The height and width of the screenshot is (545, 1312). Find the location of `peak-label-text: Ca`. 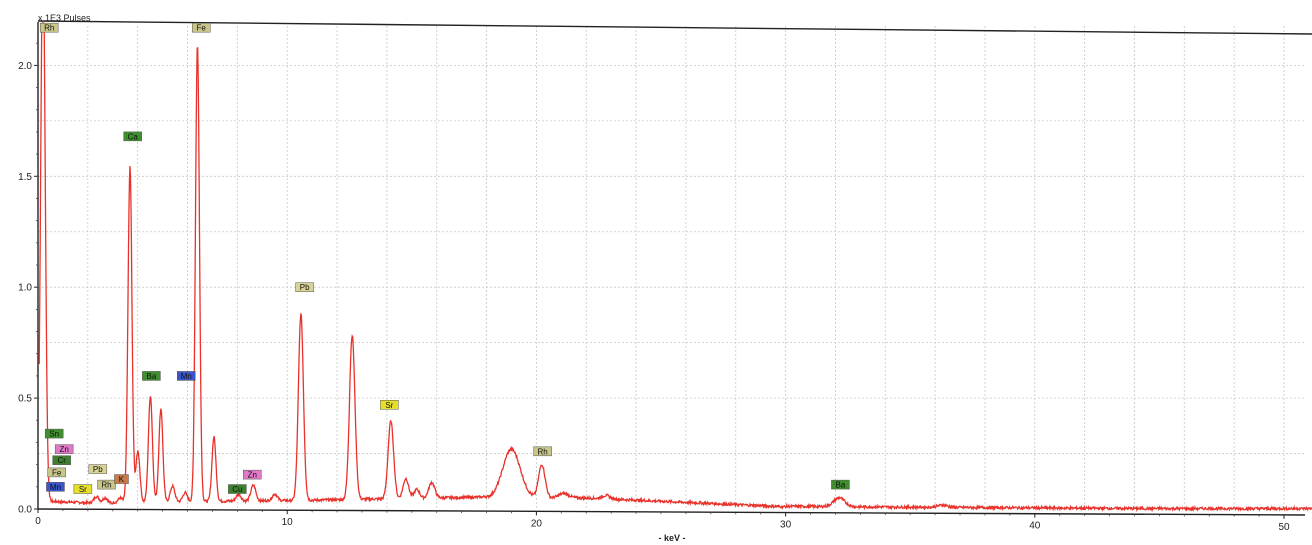

peak-label-text: Ca is located at coordinates (133, 136).